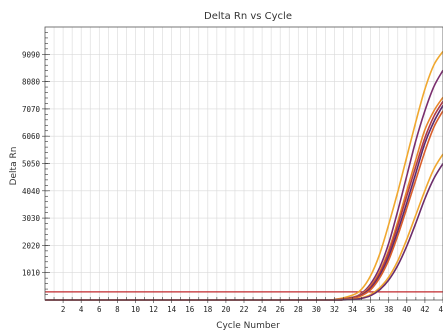 This screenshot has height=333, width=443. Describe the element at coordinates (31, 109) in the screenshot. I see `y-tick-label: 7070` at that location.